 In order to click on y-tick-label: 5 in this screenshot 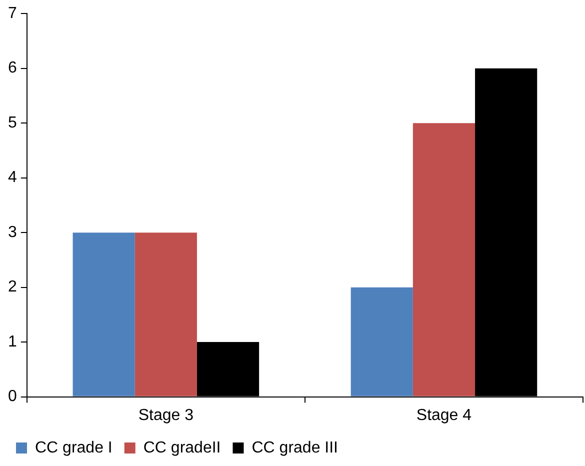, I will do `click(12, 123)`.